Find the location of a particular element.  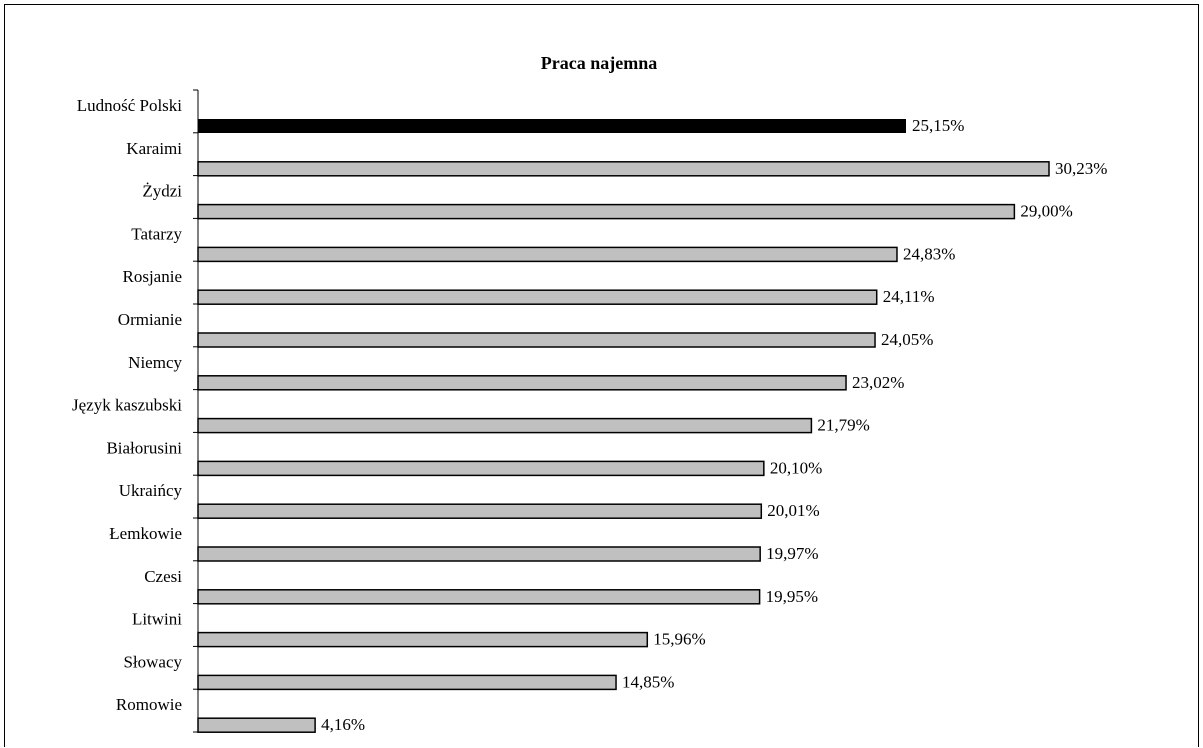

category-label: Język kaszubski is located at coordinates (127, 405).